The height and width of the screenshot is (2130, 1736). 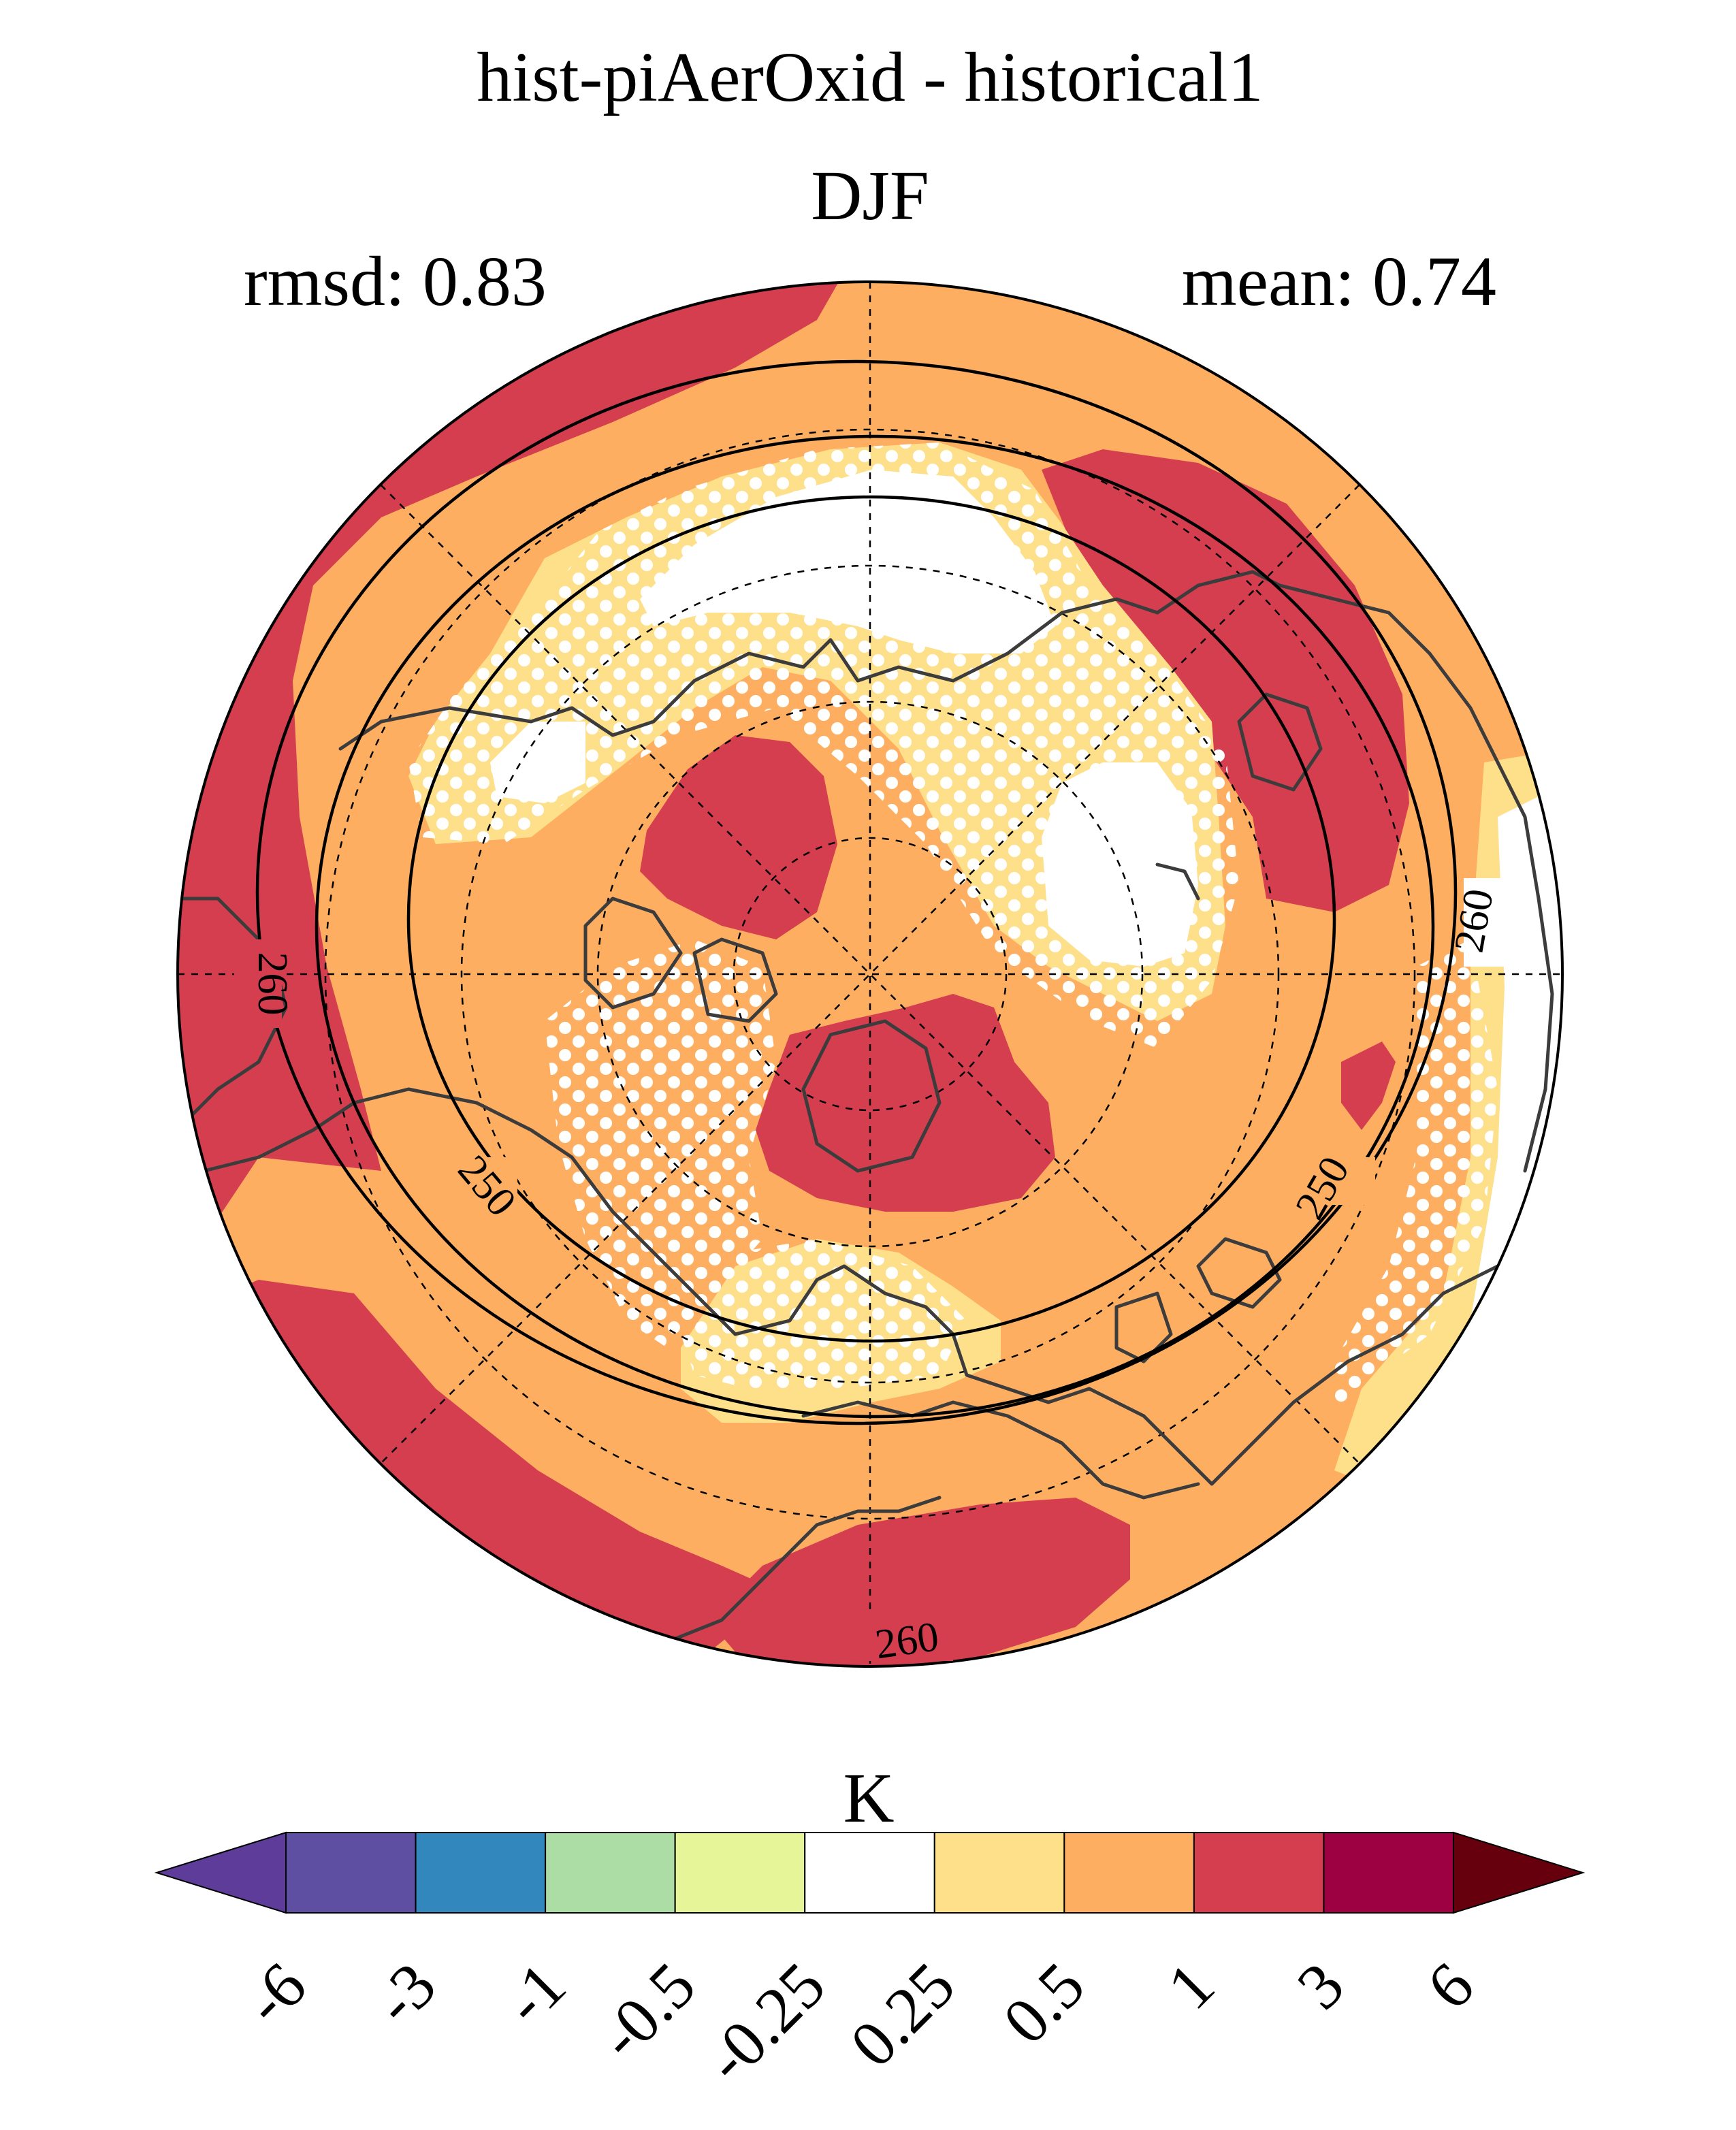 I want to click on field-red-siberia, so click(x=905, y=1103).